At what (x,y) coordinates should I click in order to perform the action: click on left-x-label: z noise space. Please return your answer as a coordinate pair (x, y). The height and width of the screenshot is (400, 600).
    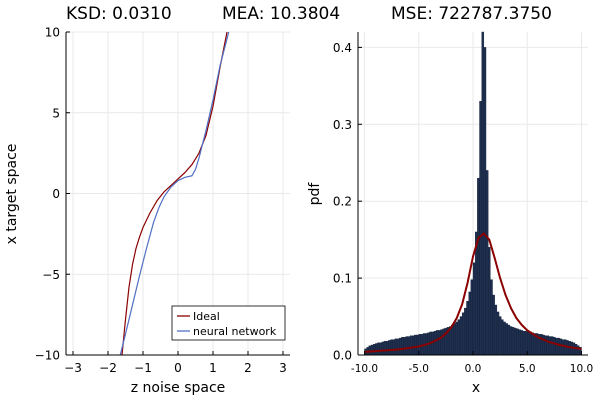
    Looking at the image, I should click on (178, 388).